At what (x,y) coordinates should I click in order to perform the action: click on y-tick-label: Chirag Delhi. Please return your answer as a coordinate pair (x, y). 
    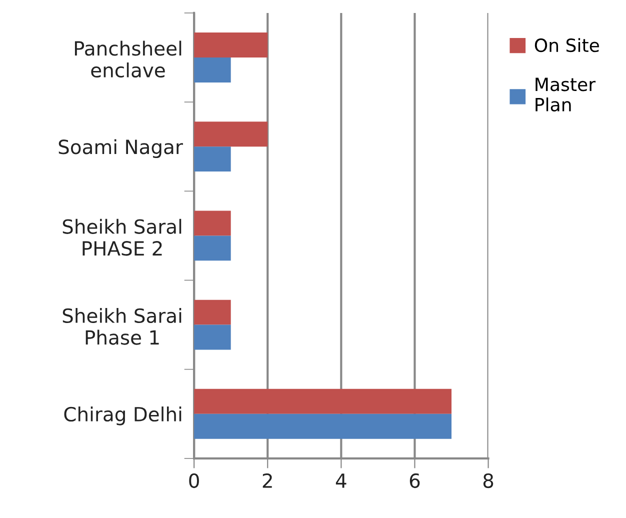
    Looking at the image, I should click on (123, 416).